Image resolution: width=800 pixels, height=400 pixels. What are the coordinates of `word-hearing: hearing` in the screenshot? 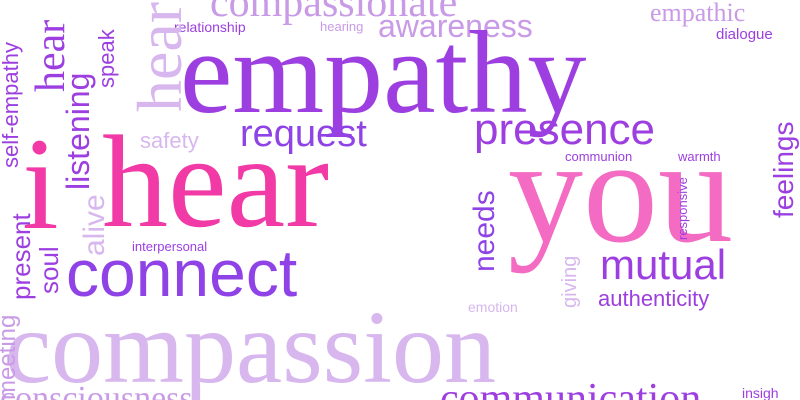 It's located at (342, 26).